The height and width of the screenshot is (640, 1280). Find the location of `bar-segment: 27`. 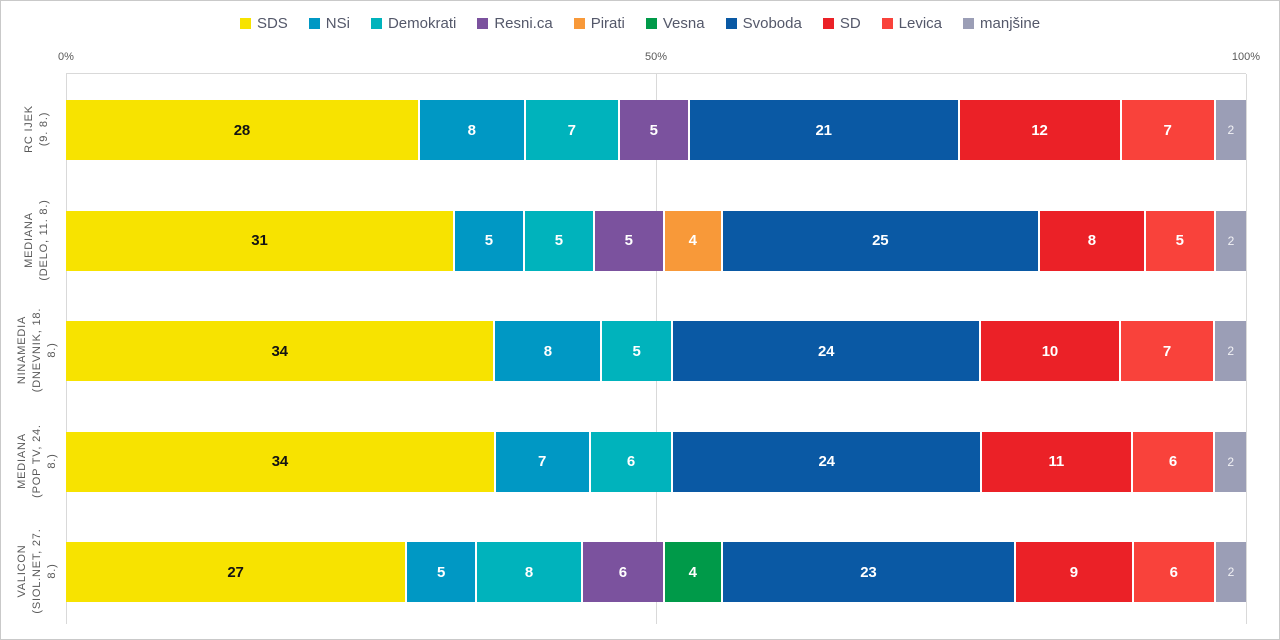

bar-segment: 27 is located at coordinates (236, 572).